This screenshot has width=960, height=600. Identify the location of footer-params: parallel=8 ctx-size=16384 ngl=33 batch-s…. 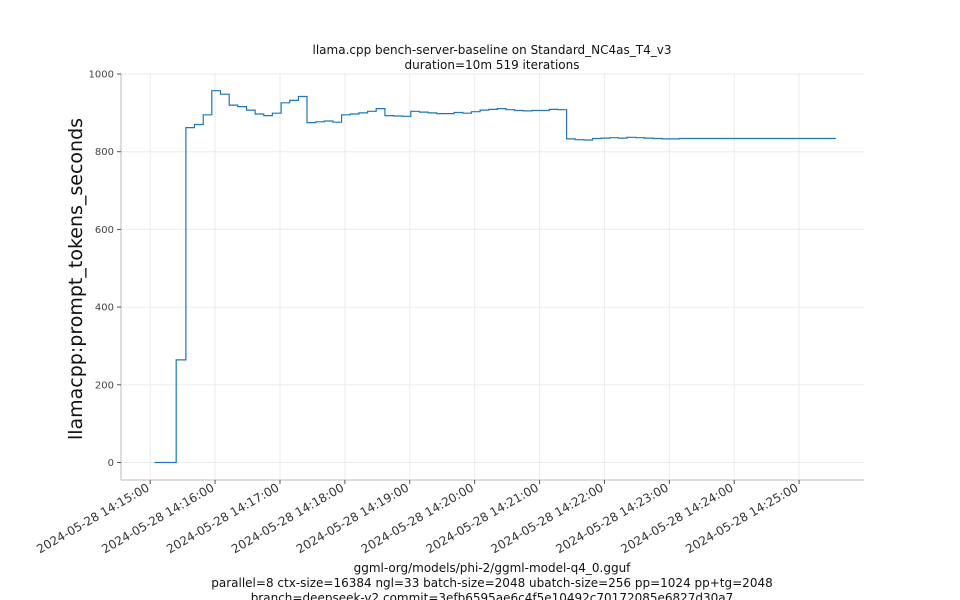
(491, 583).